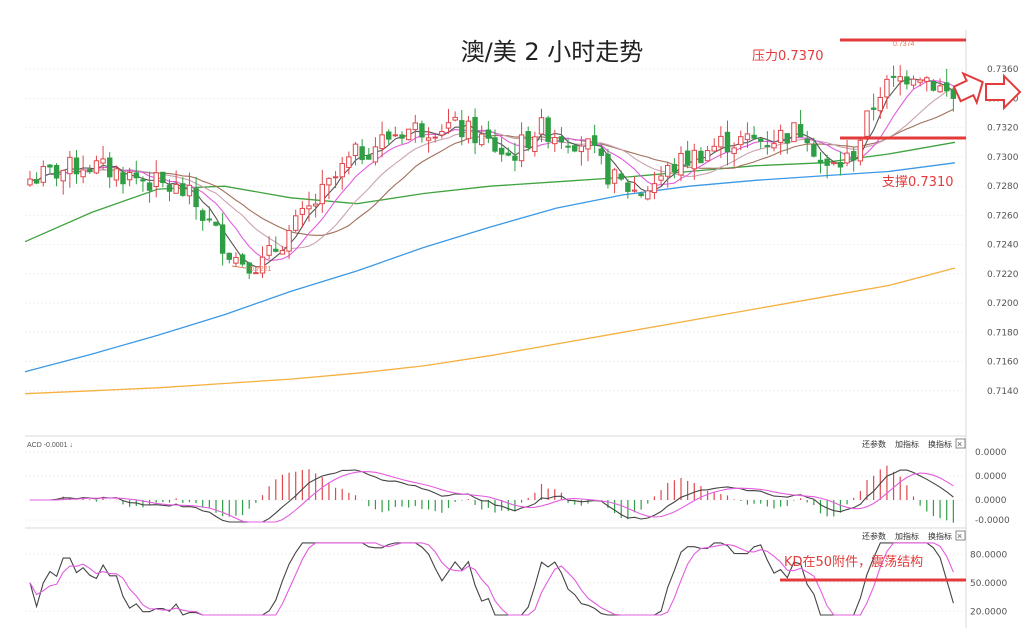 The width and height of the screenshot is (1024, 628). Describe the element at coordinates (853, 562) in the screenshot. I see `kd-note: KD在50附件，震荡结构` at that location.